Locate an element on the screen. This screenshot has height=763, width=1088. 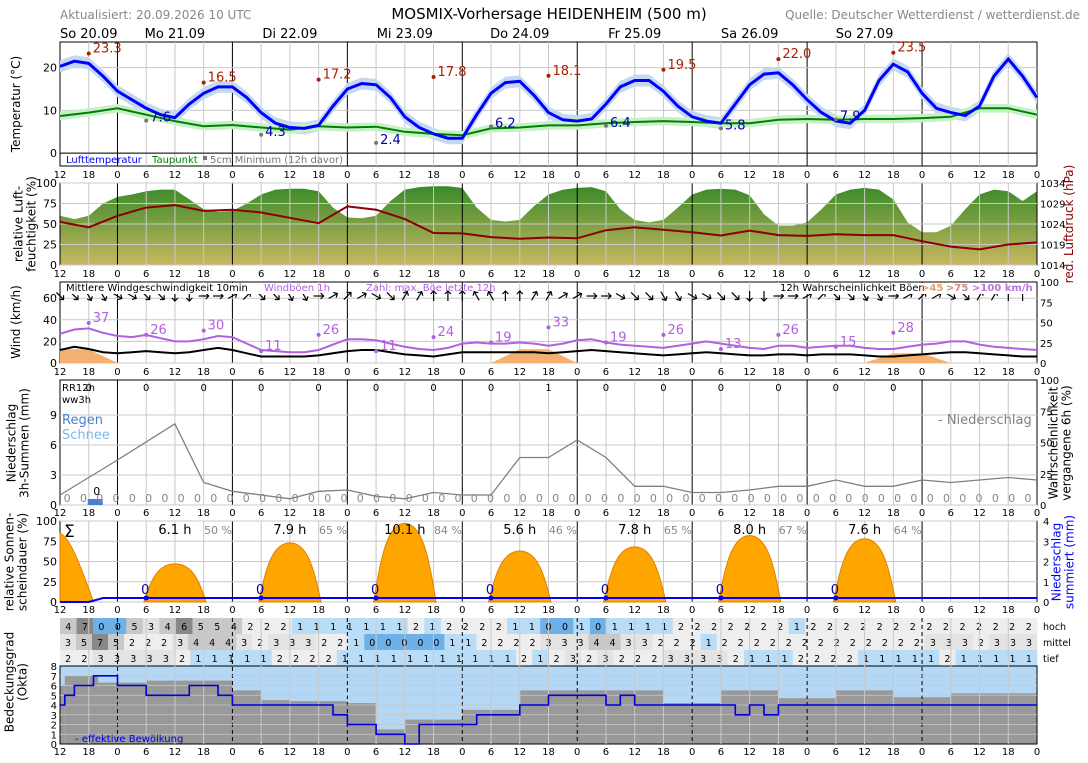
cloud-value-hoch: 1 is located at coordinates (366, 627).